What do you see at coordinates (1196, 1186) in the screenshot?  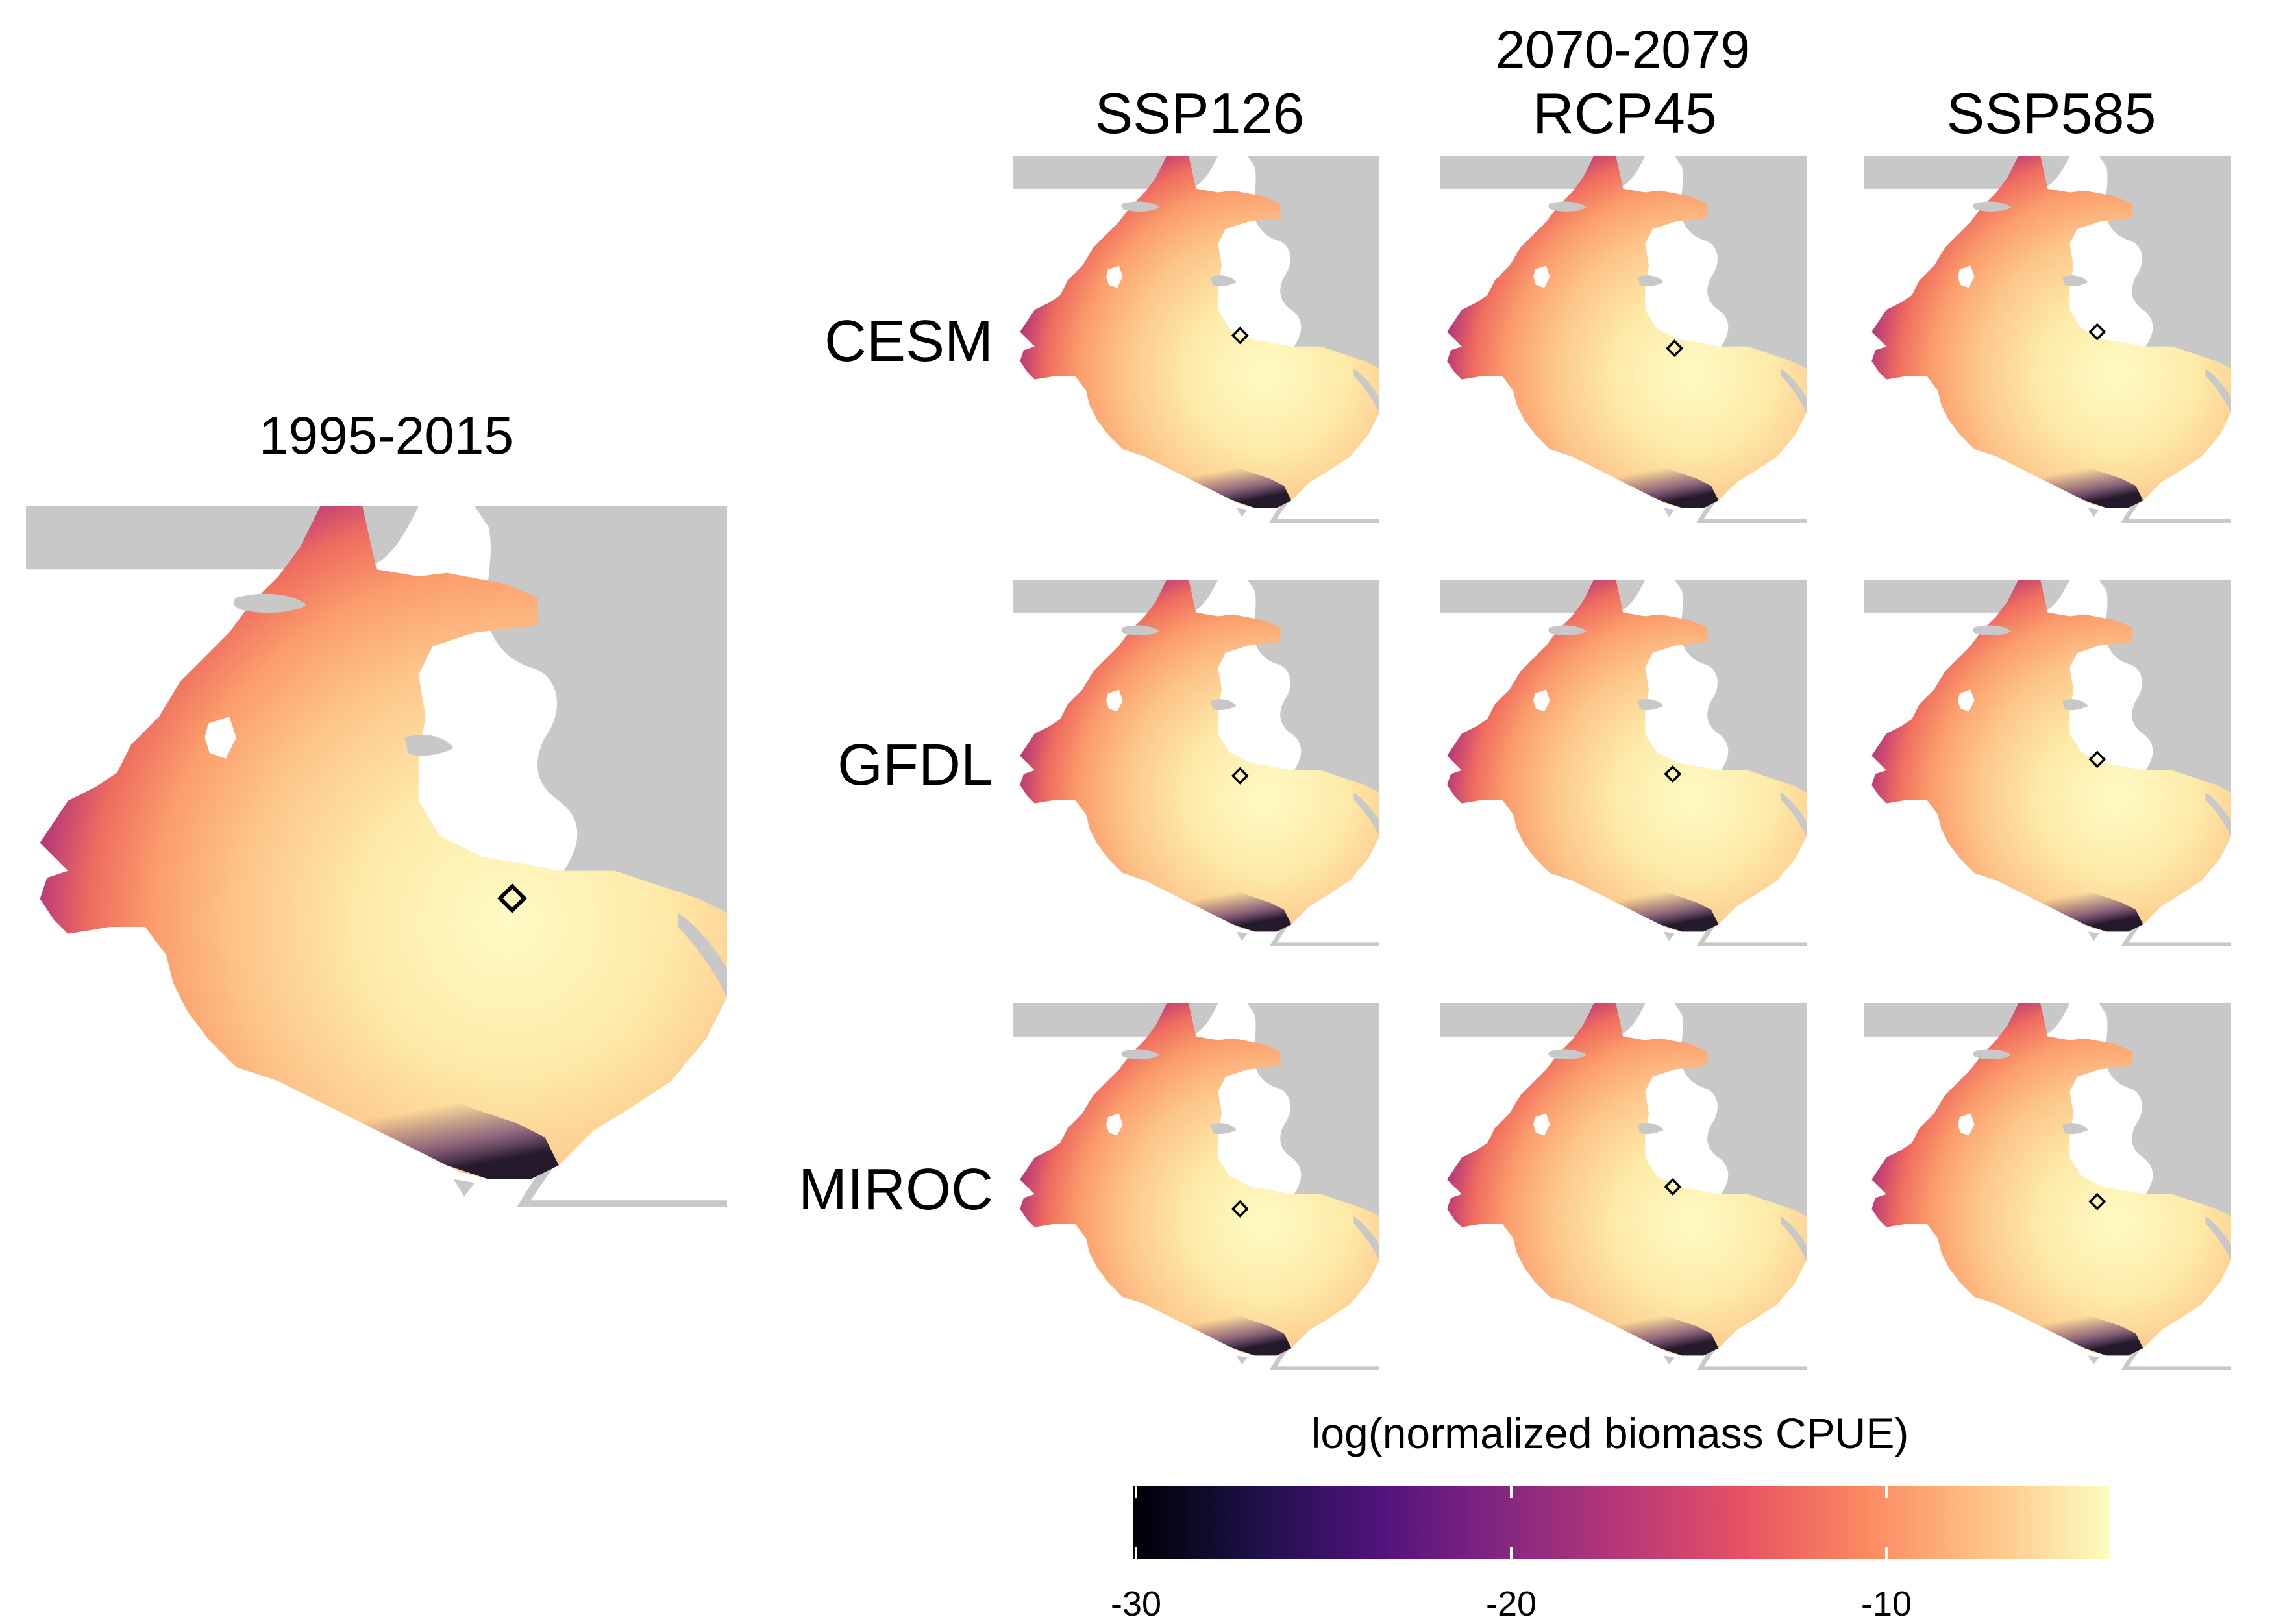 I see `map-miroc-ssp126` at bounding box center [1196, 1186].